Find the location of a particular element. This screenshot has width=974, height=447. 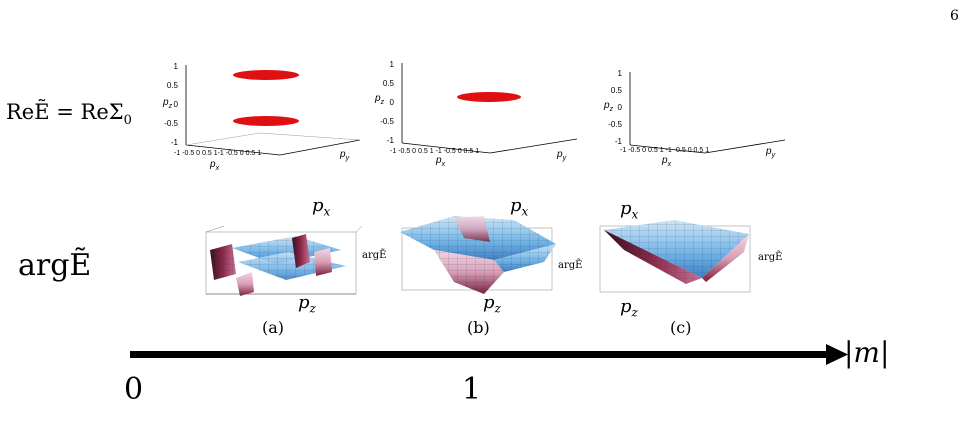

surface-plot-a is located at coordinates (284, 260).